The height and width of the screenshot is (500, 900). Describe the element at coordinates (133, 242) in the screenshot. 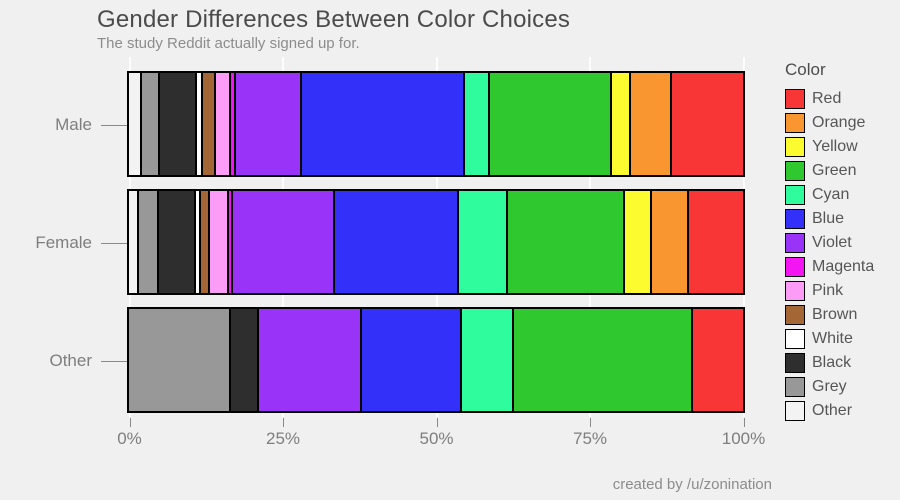

I see `segment-other-female` at that location.